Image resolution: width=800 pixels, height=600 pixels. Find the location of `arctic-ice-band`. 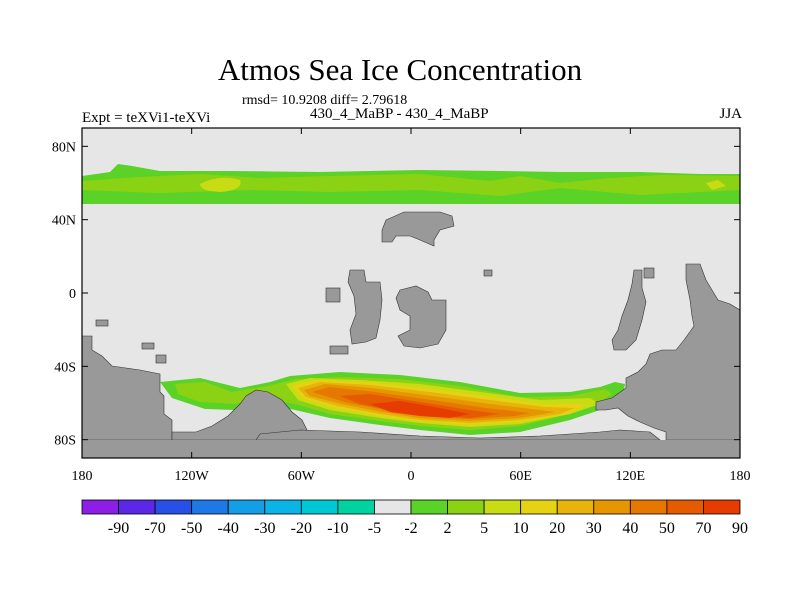

arctic-ice-band is located at coordinates (411, 184).